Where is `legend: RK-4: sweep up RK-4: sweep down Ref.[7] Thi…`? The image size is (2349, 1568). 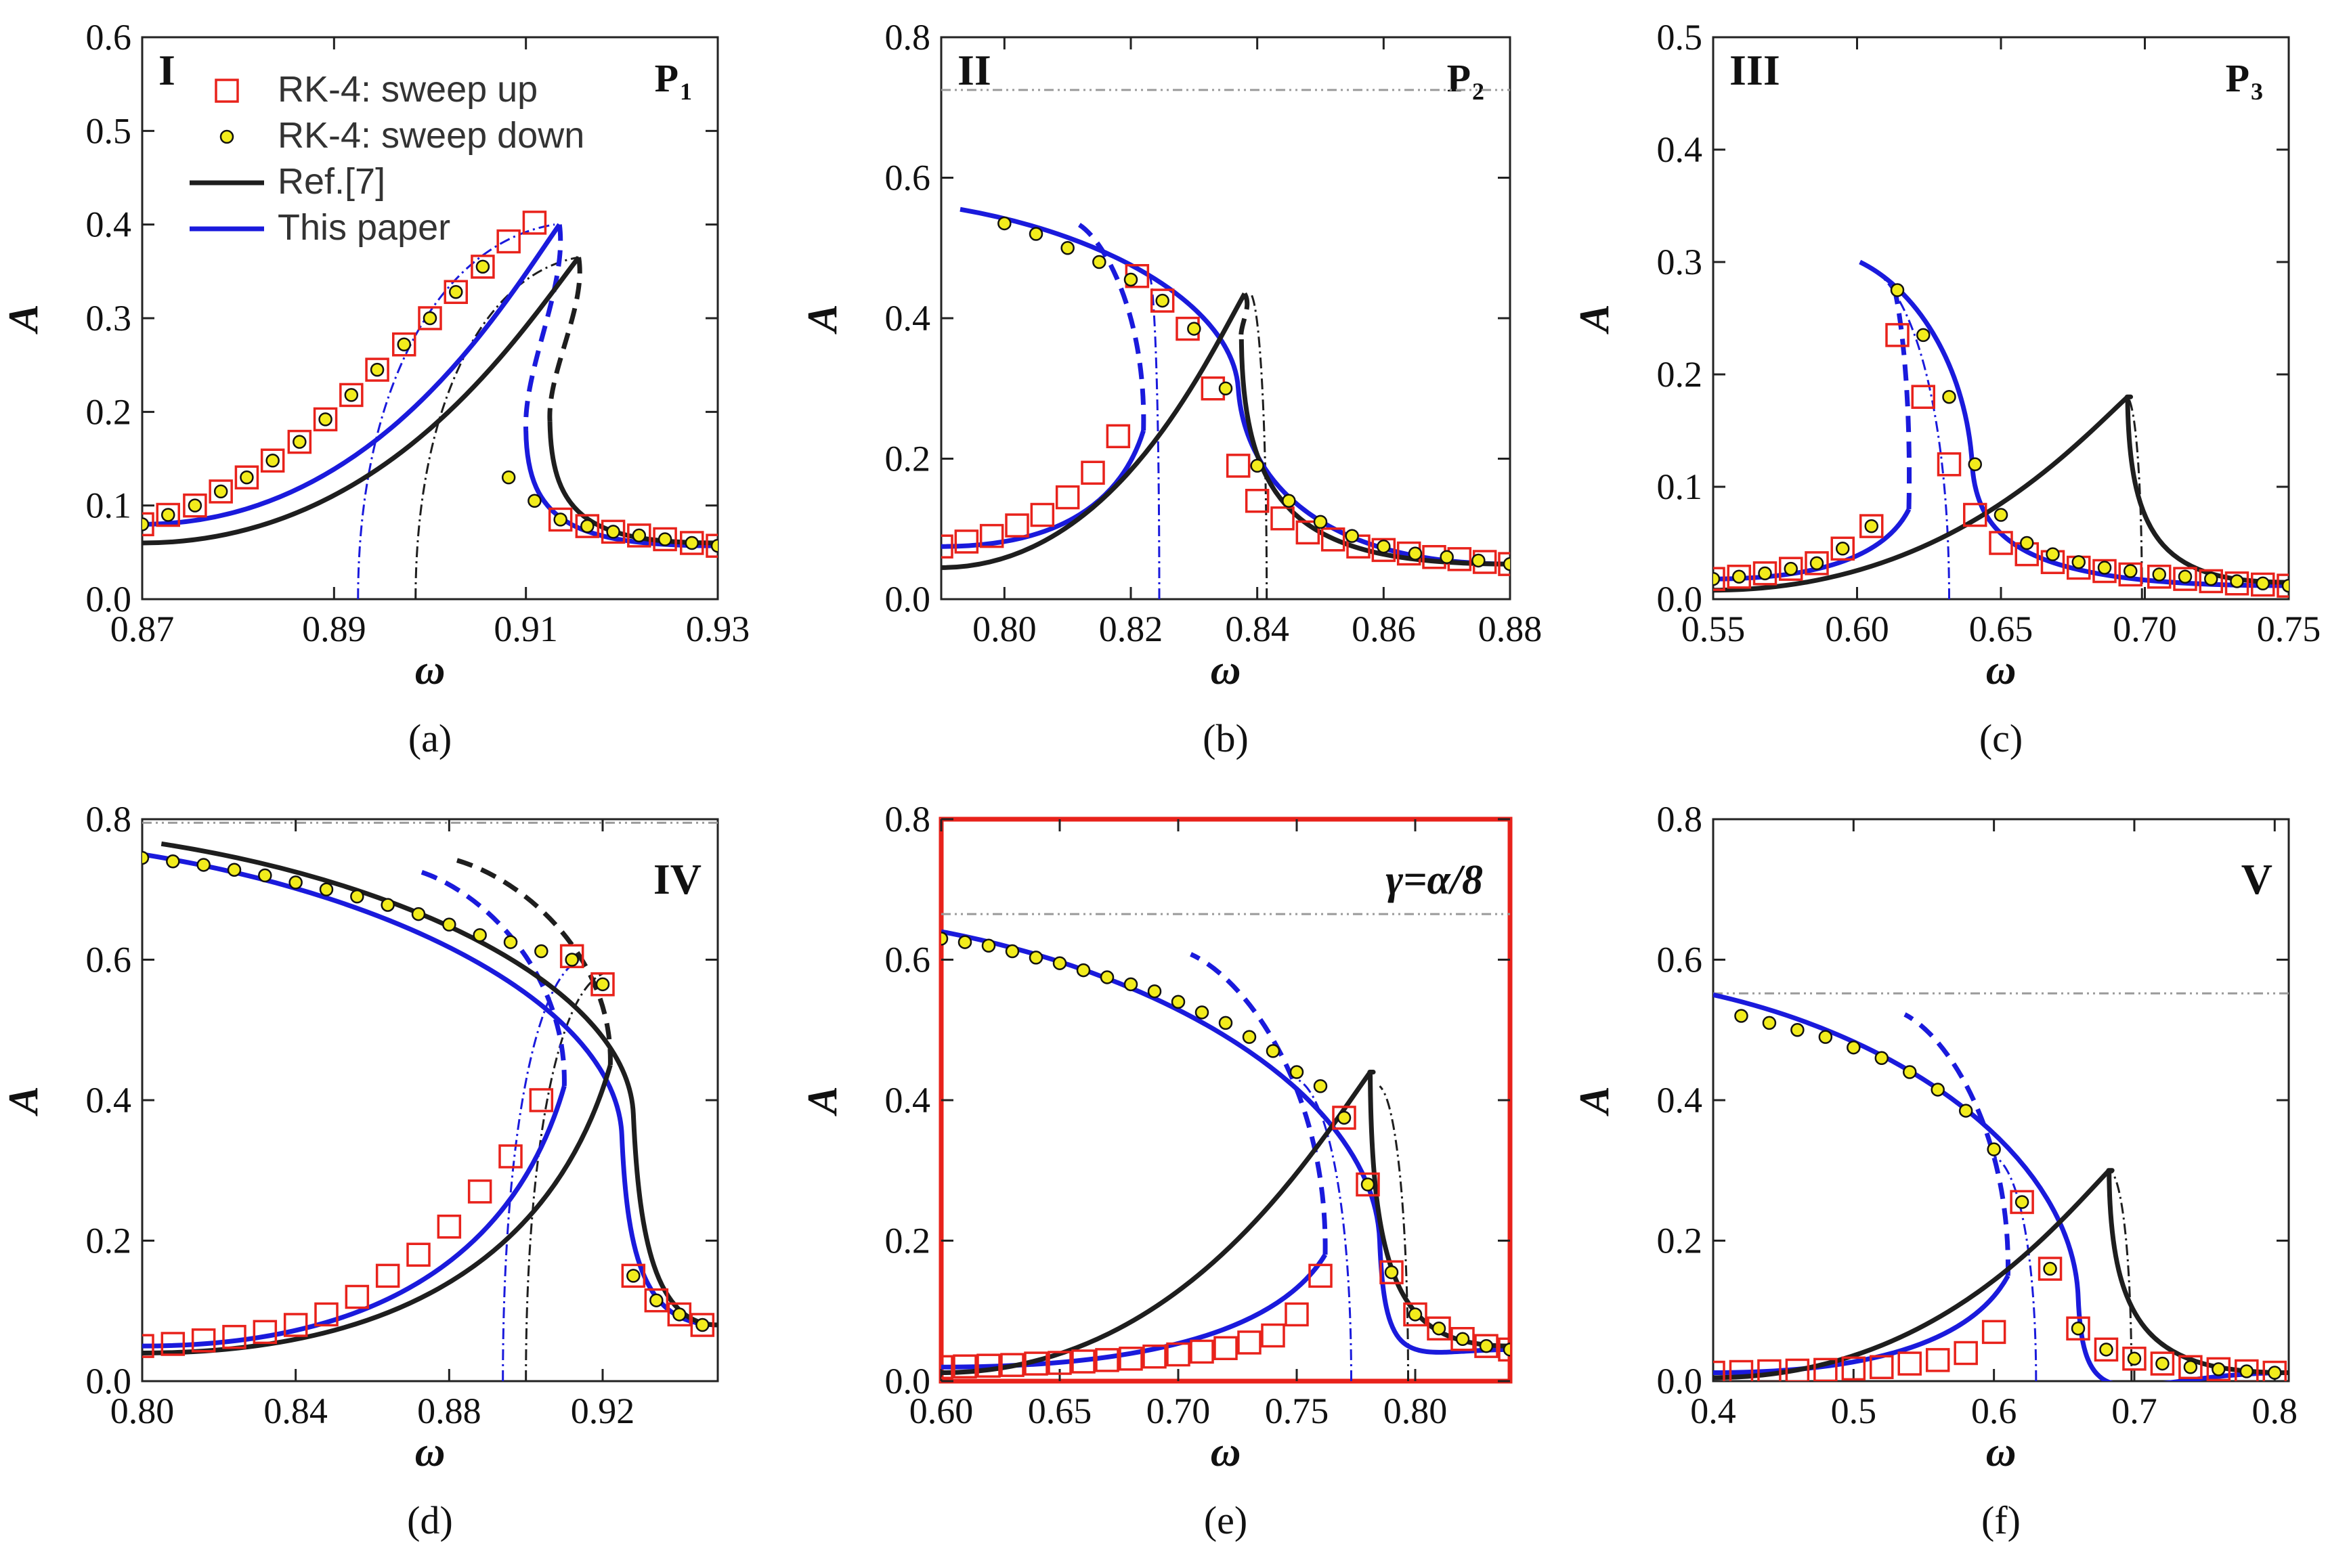
legend: RK-4: sweep up RK-4: sweep down Ref.[7] Thi… is located at coordinates (387, 158).